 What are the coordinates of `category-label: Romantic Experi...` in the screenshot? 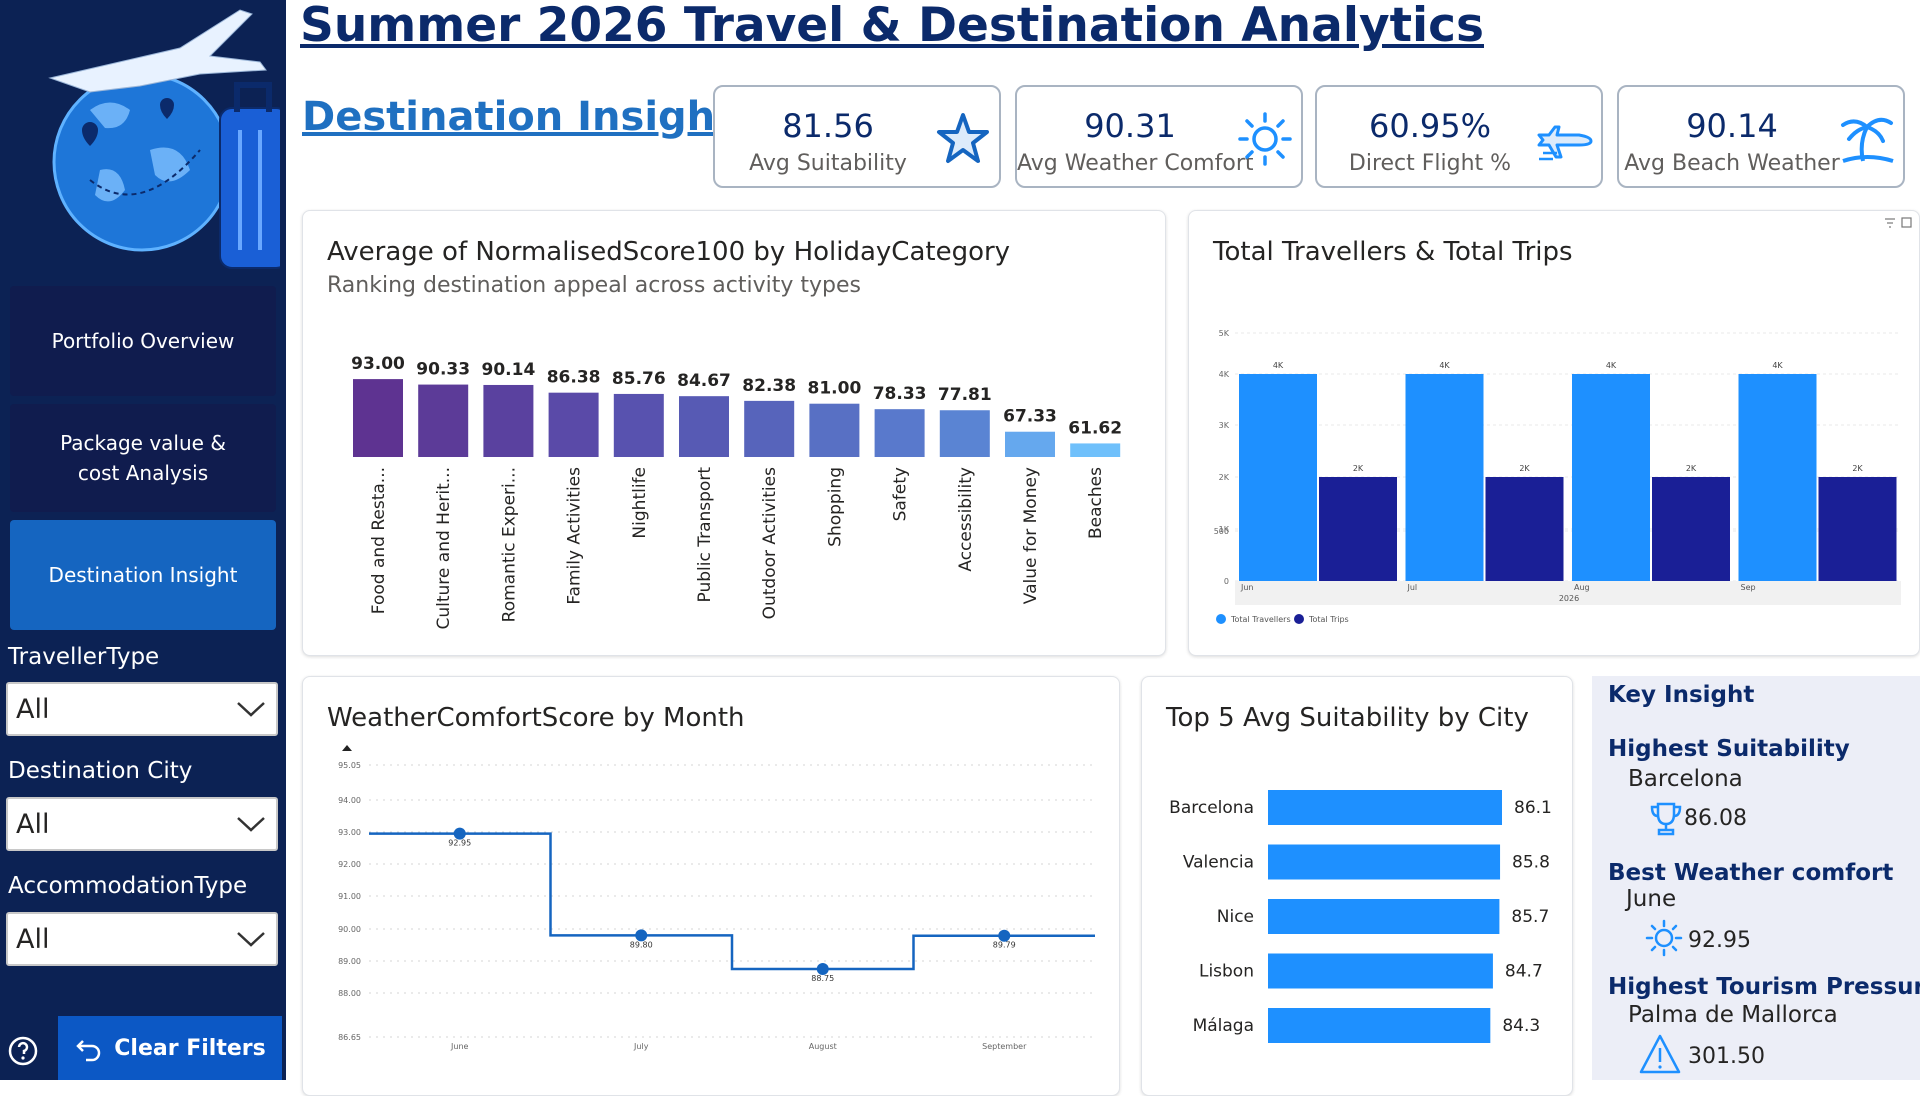 It's located at (509, 544).